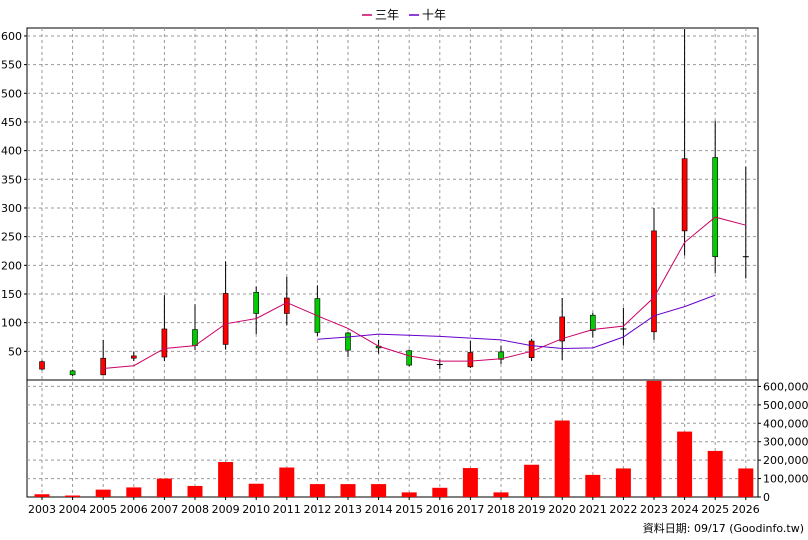  What do you see at coordinates (195, 509) in the screenshot?
I see `year-tick-label: 2008` at bounding box center [195, 509].